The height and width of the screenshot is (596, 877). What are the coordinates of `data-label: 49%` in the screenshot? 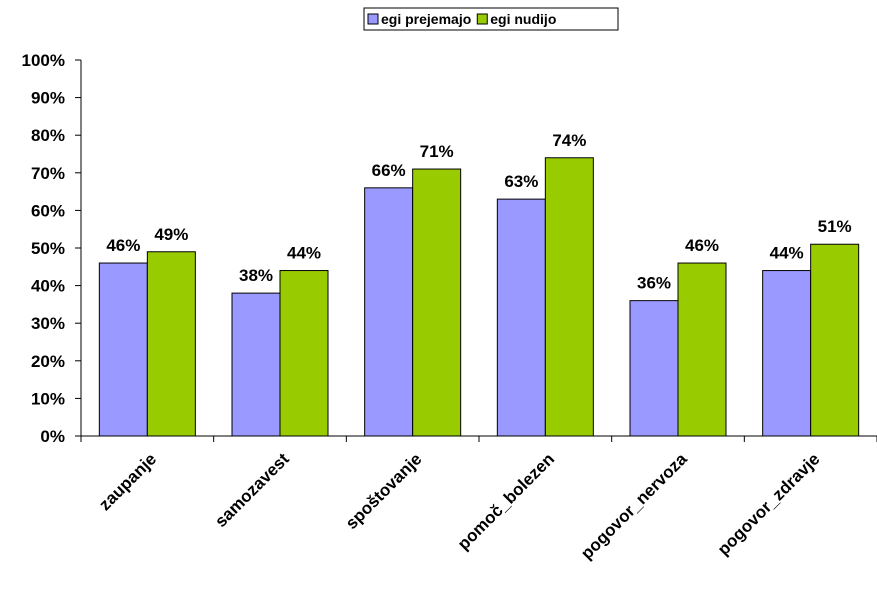 It's located at (171, 234).